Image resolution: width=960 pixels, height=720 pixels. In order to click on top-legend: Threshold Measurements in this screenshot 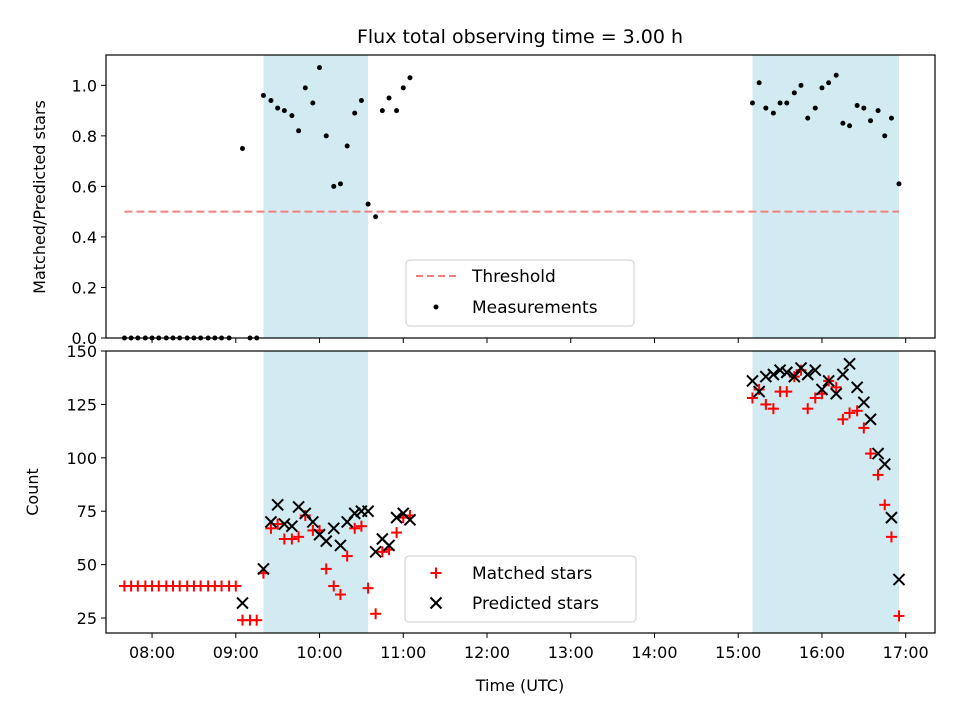, I will do `click(520, 293)`.